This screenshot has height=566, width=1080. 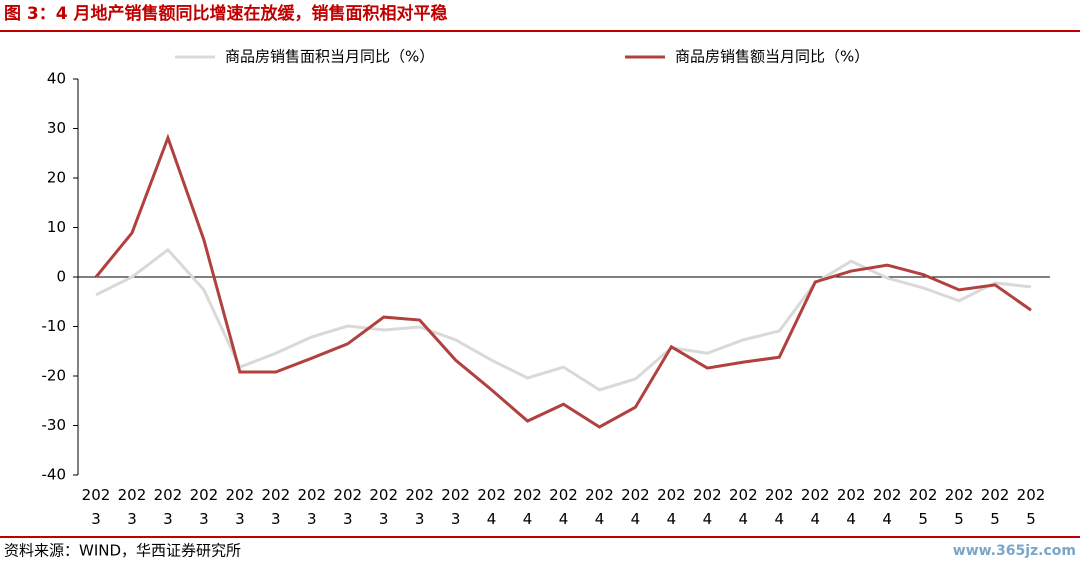 What do you see at coordinates (56, 79) in the screenshot?
I see `y-tick-label: 40` at bounding box center [56, 79].